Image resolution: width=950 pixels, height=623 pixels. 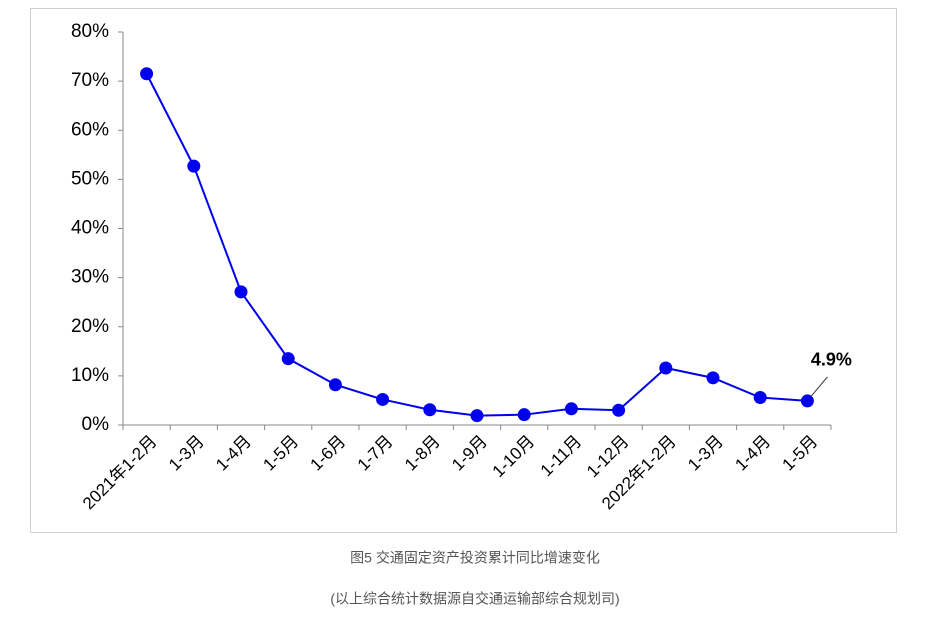 I want to click on x-tick-label: 1-10月, so click(x=514, y=457).